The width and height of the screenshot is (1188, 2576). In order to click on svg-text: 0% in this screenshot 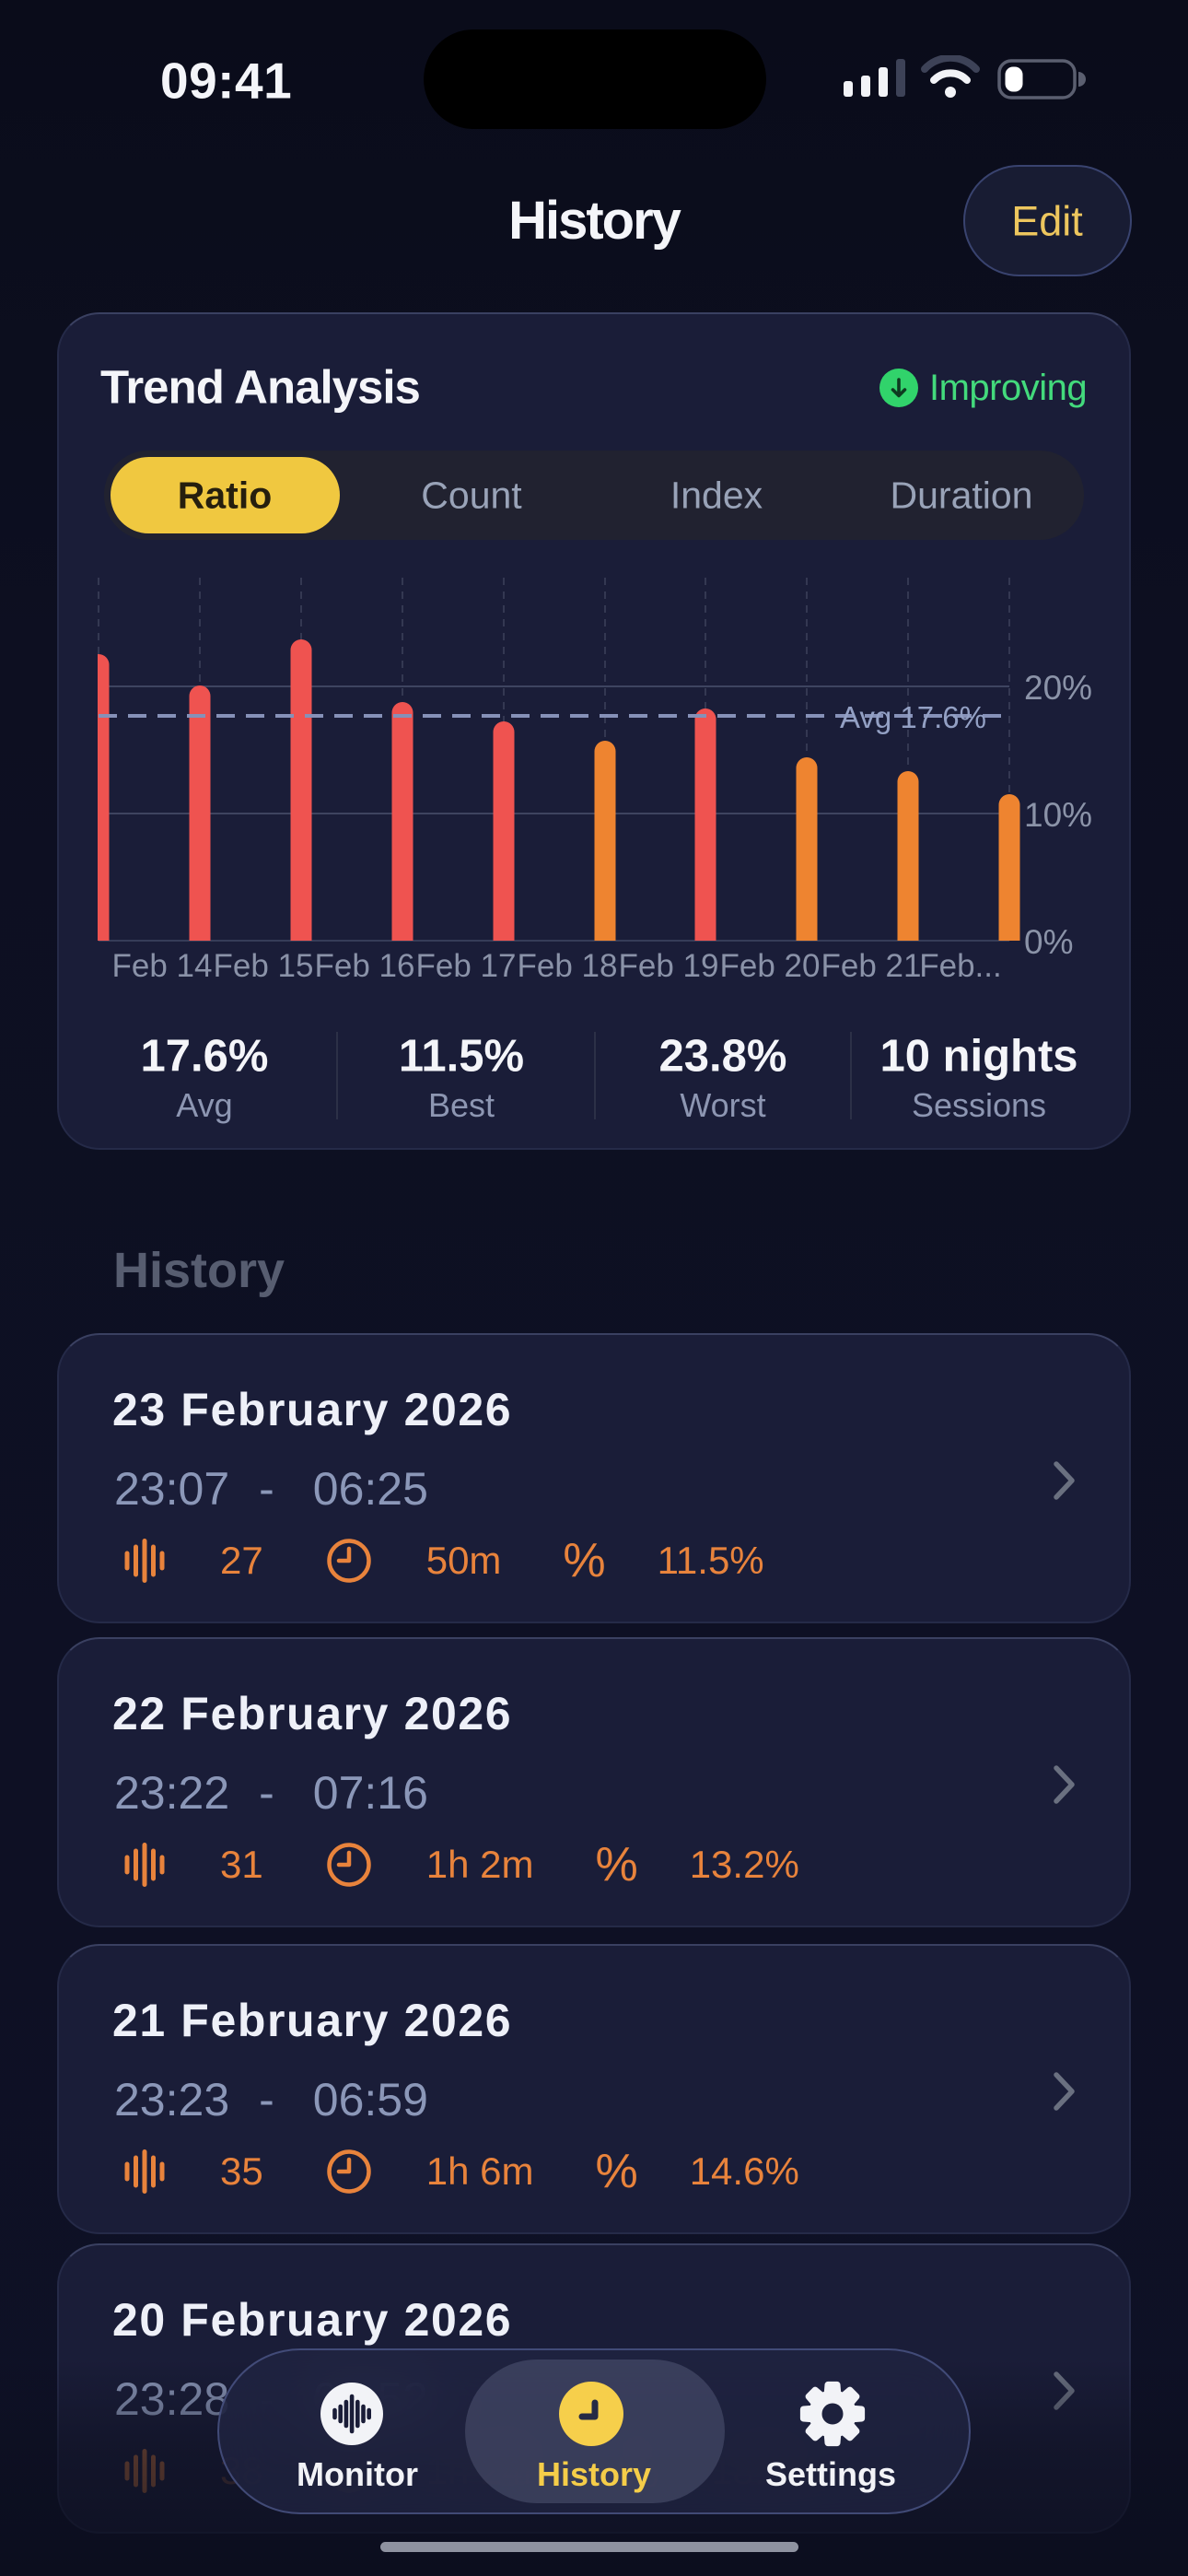, I will do `click(1048, 942)`.